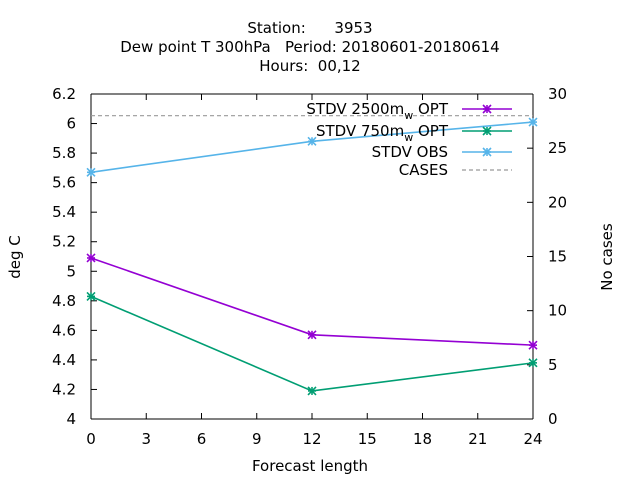 The width and height of the screenshot is (640, 480). Describe the element at coordinates (532, 439) in the screenshot. I see `x-tick-label: 24` at that location.